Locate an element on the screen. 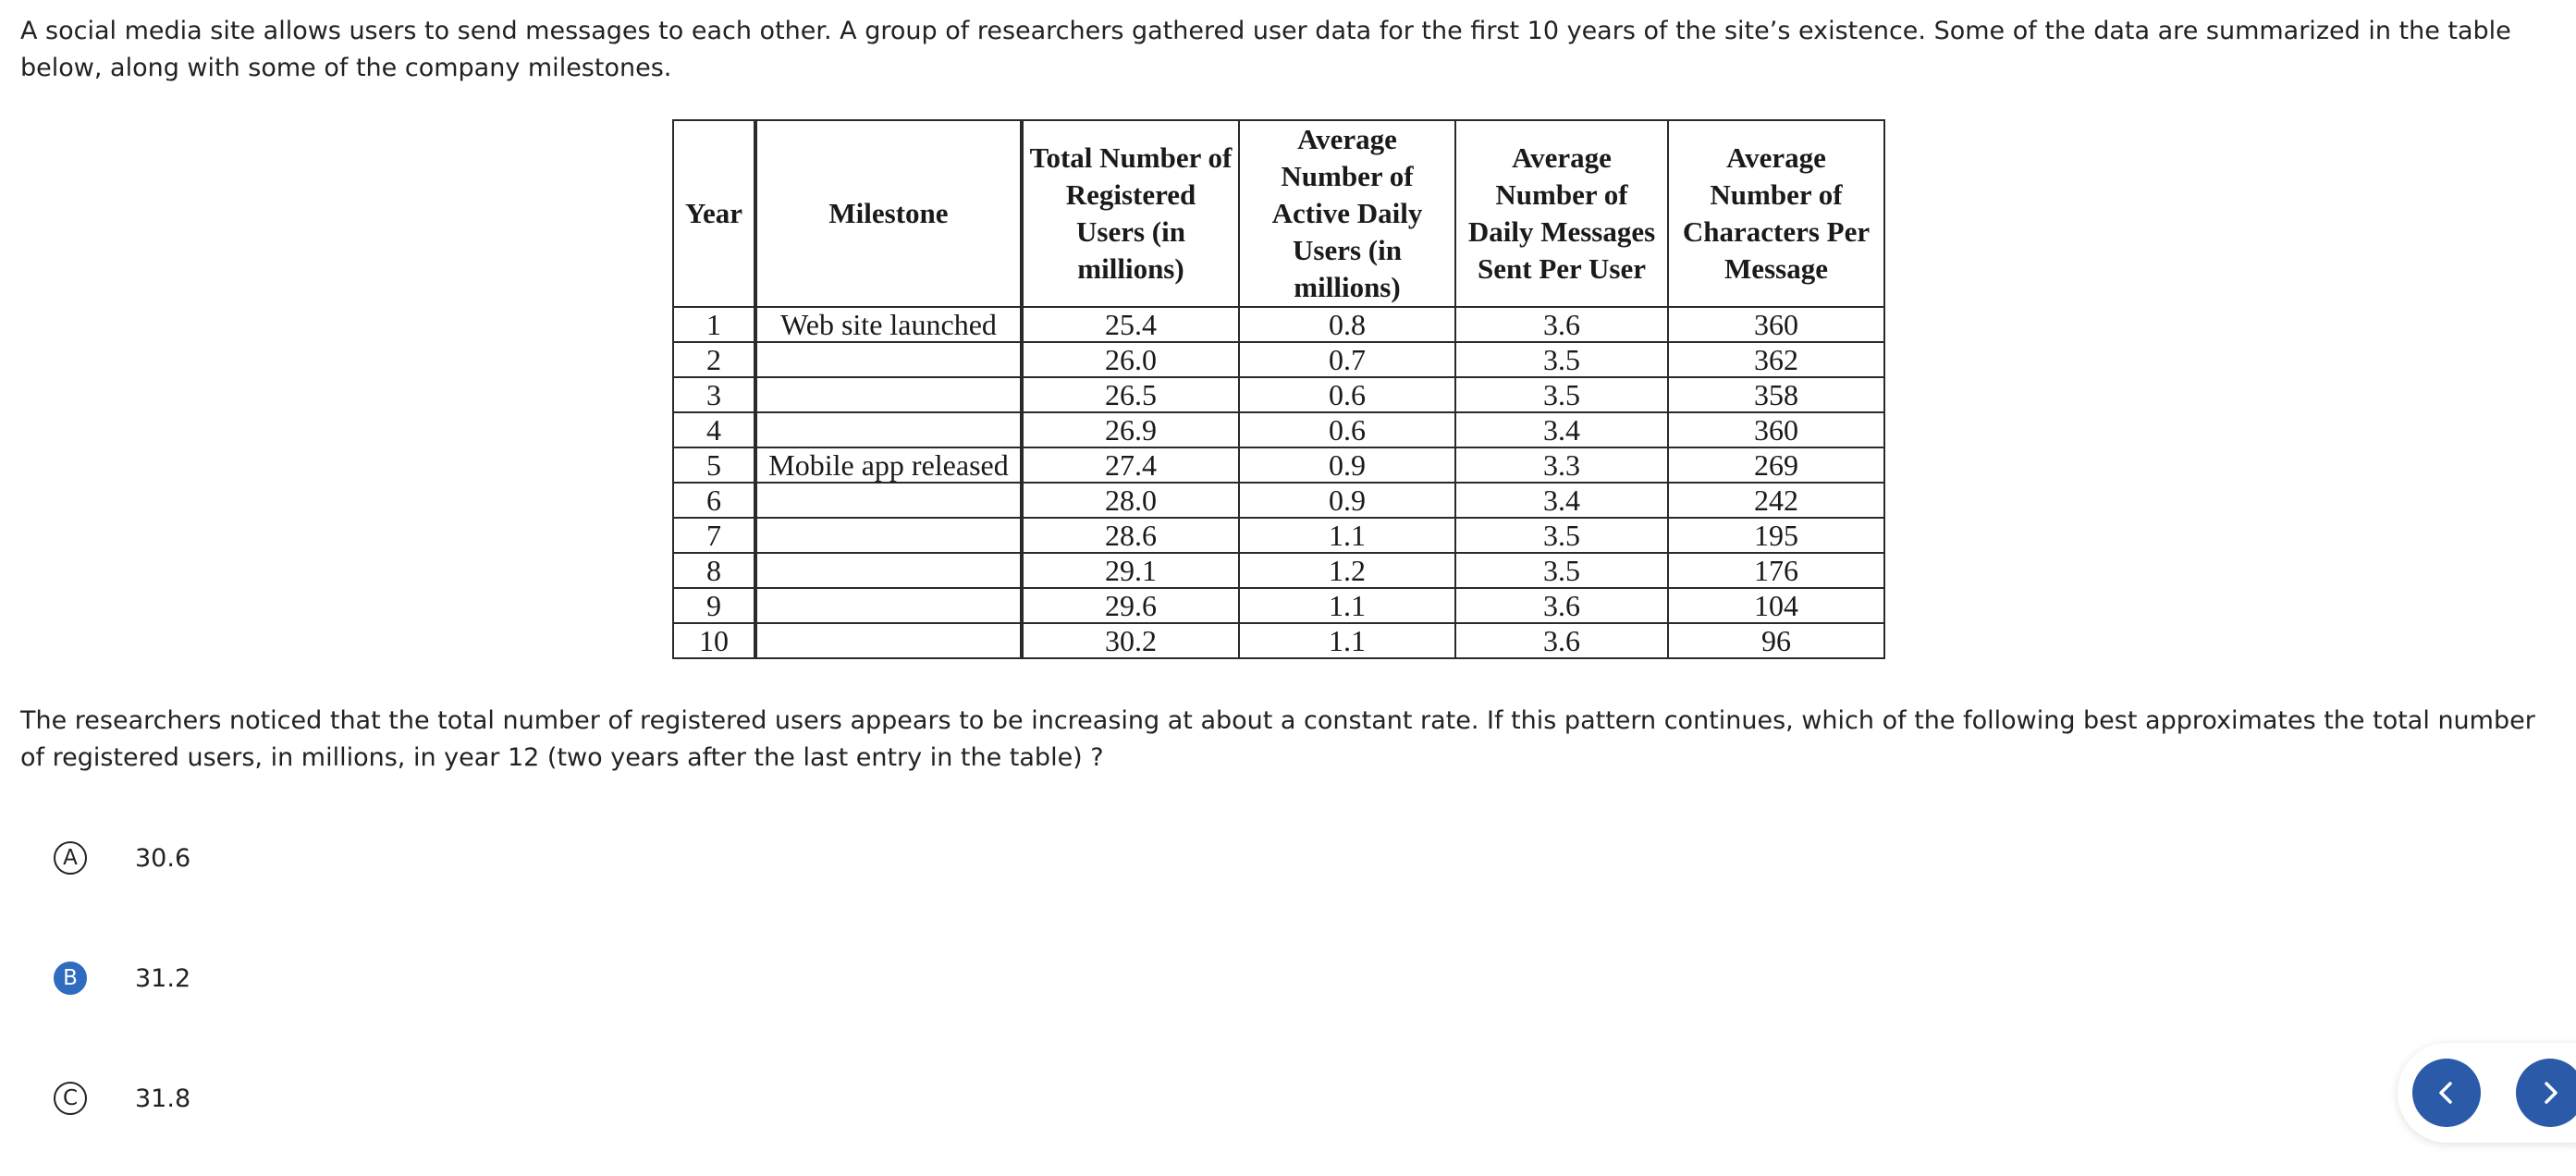 This screenshot has width=2576, height=1176. cell-year: 2 is located at coordinates (714, 360).